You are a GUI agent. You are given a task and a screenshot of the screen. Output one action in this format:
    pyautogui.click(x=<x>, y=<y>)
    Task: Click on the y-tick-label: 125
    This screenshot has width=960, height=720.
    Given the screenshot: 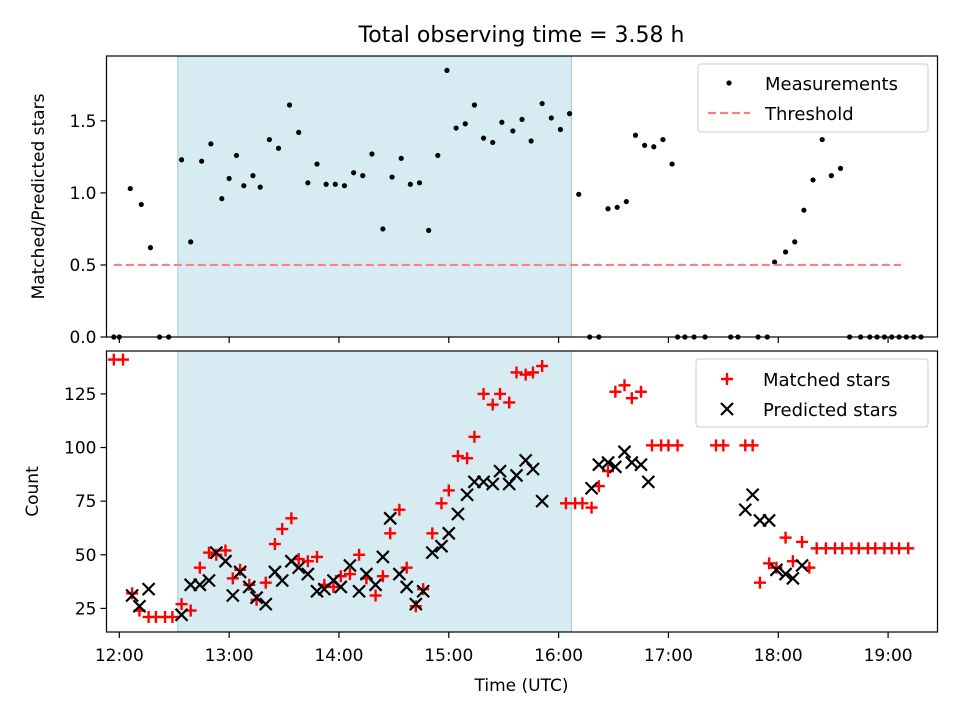 What is the action you would take?
    pyautogui.click(x=80, y=395)
    